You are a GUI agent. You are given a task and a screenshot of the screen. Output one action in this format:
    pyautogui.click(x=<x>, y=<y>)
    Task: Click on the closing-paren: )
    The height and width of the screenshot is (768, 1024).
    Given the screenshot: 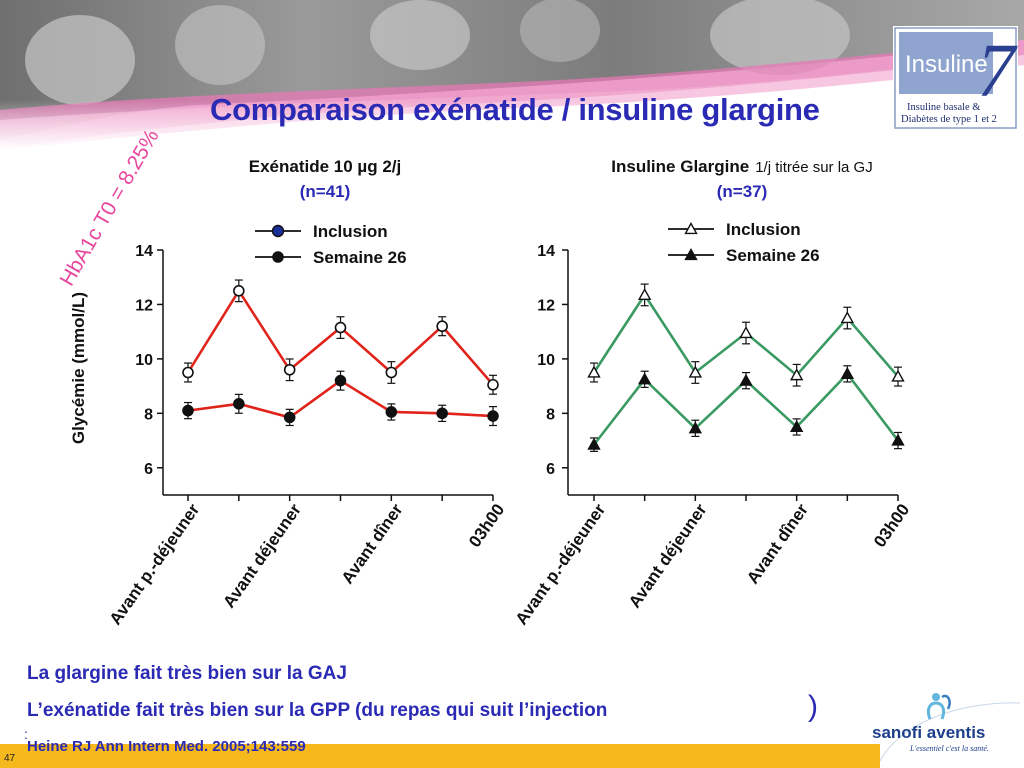 What is the action you would take?
    pyautogui.click(x=813, y=706)
    